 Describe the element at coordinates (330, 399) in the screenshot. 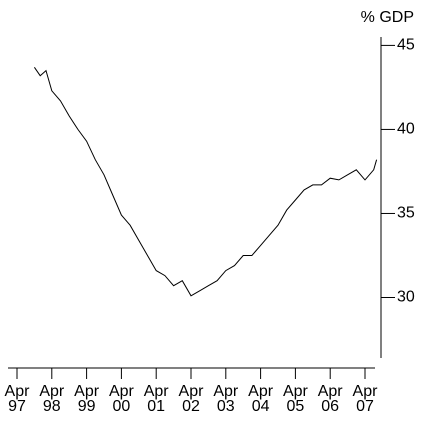

I see `x-tick-label: Apr 06` at that location.